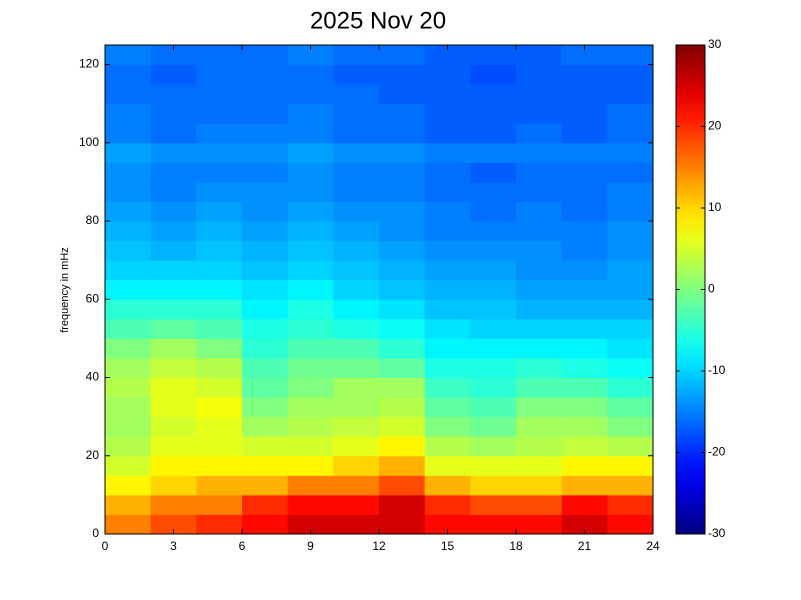 The height and width of the screenshot is (600, 801). Describe the element at coordinates (95, 533) in the screenshot. I see `y-tick-label: 0` at that location.